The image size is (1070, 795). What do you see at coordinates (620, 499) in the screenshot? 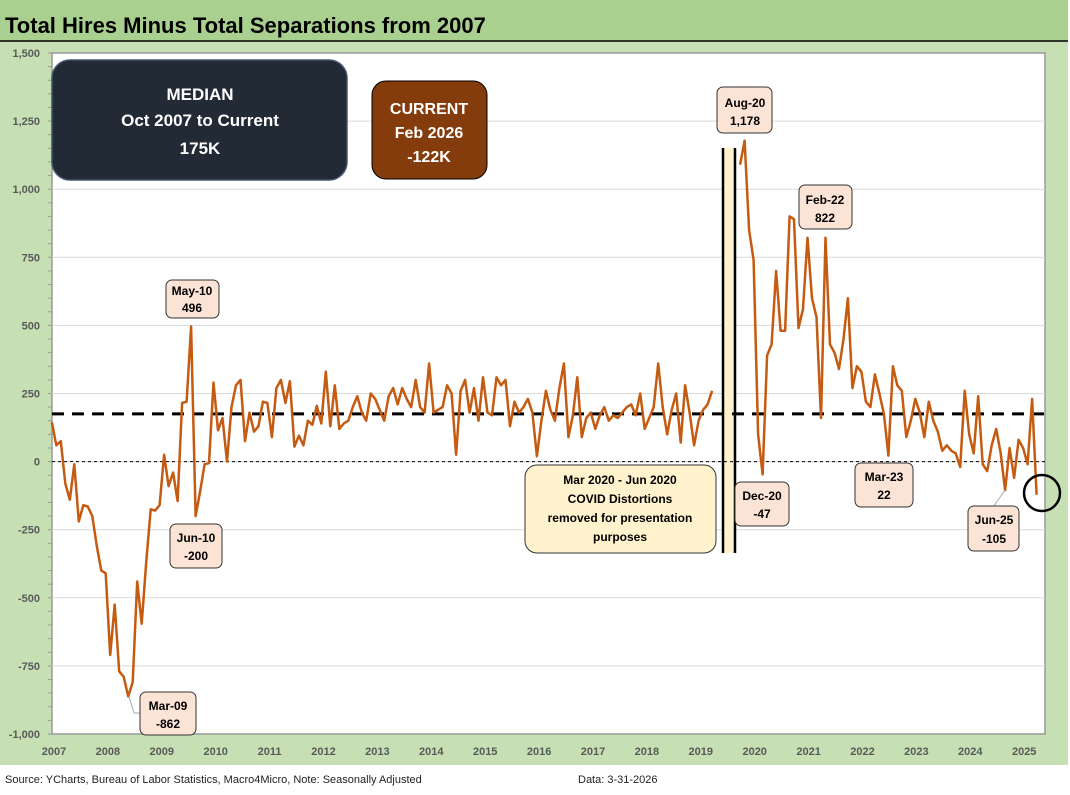
I see `covid-note-line2: COVID Distortions` at bounding box center [620, 499].